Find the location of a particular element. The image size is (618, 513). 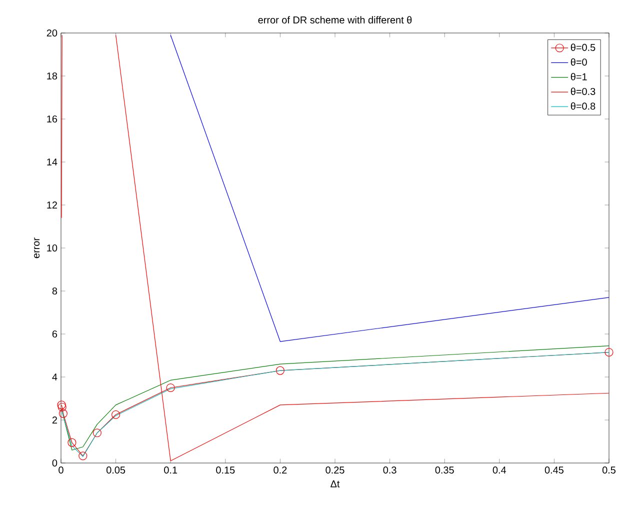

x-tick-label: 0.2 is located at coordinates (280, 470).